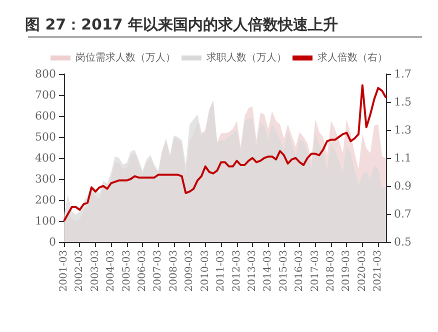 Image resolution: width=438 pixels, height=332 pixels. I want to click on y2-tick-label: 1.7, so click(403, 74).